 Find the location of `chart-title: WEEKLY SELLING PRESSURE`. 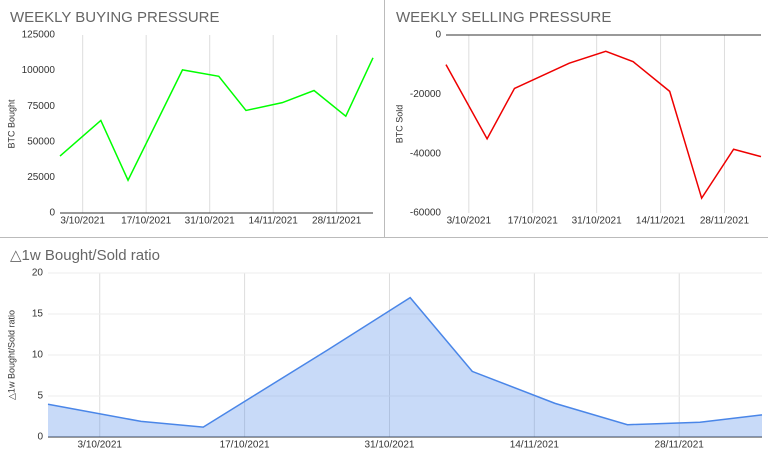

chart-title: WEEKLY SELLING PRESSURE is located at coordinates (503, 17).